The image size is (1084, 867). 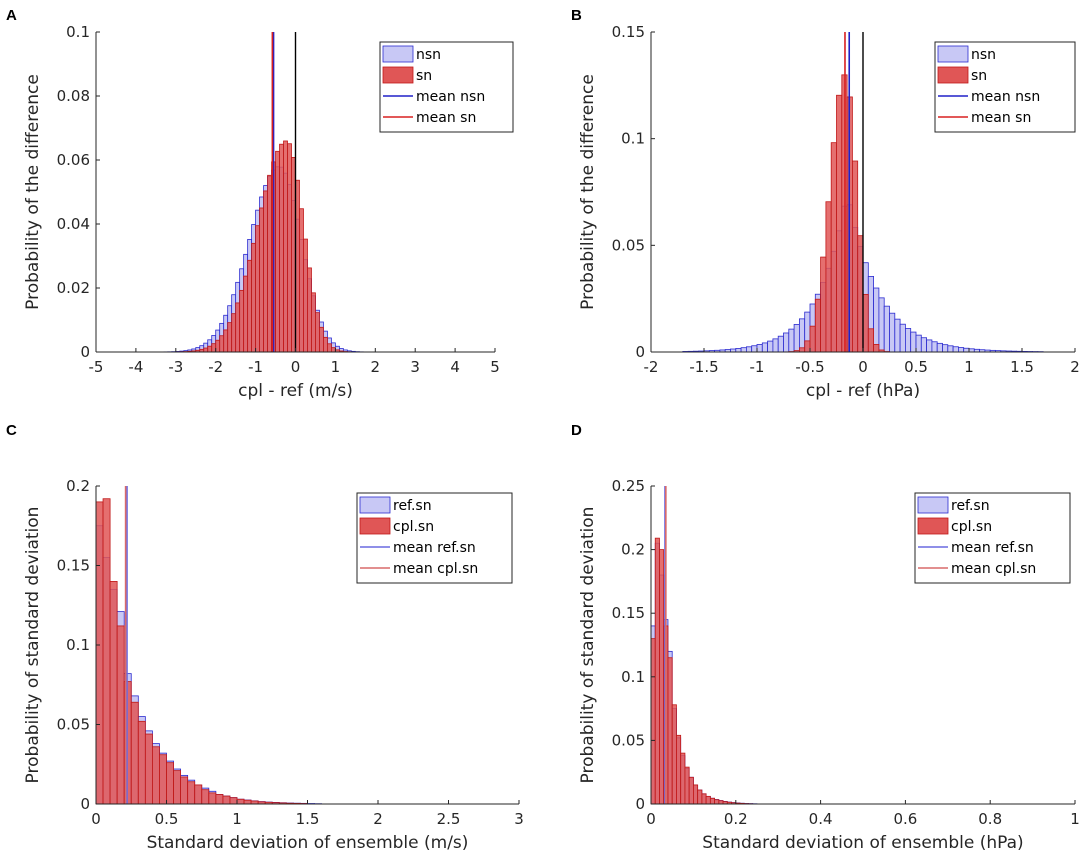 What do you see at coordinates (588, 645) in the screenshot?
I see `y-axis-title: Probability of standard deviation` at bounding box center [588, 645].